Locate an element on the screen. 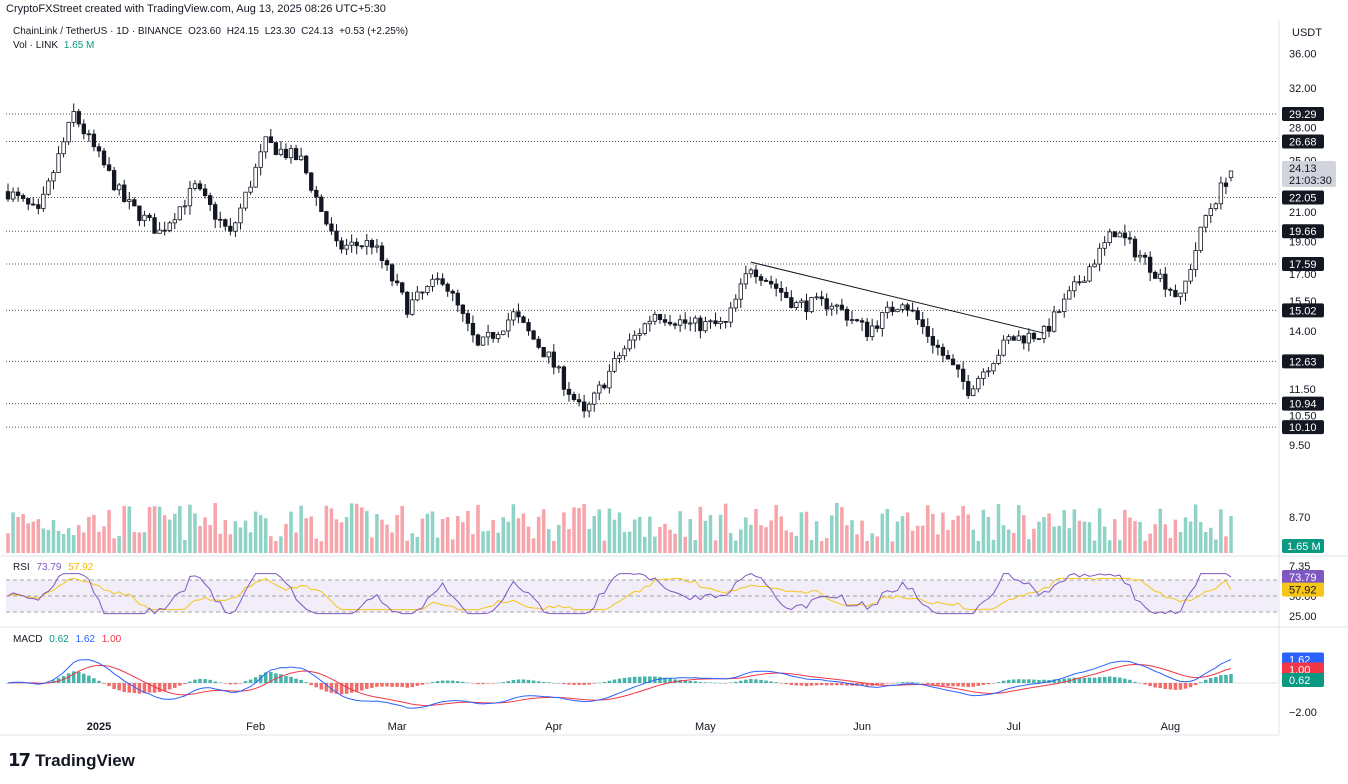  current-price-countdown: 21:03:30 is located at coordinates (1310, 181).